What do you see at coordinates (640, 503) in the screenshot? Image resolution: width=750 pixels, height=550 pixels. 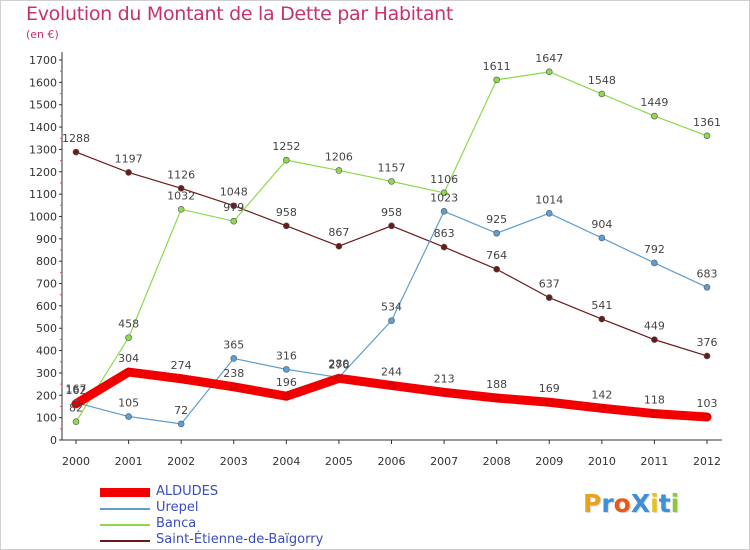 I see `logo-letter: X` at bounding box center [640, 503].